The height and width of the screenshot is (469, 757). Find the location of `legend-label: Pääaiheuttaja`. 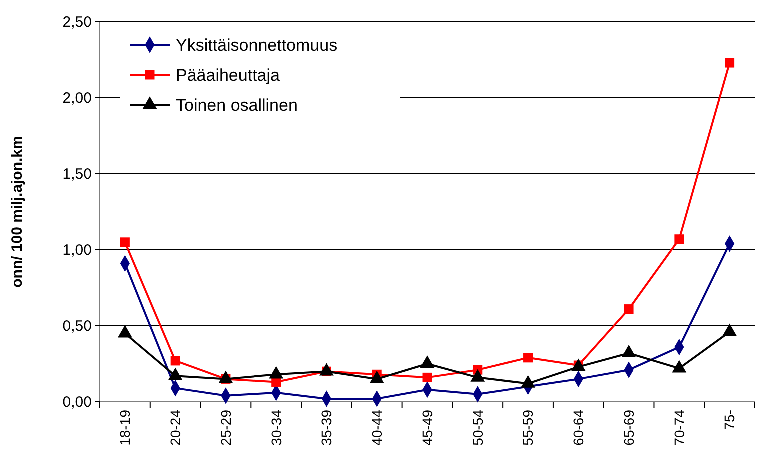

legend-label: Pääaiheuttaja is located at coordinates (228, 75).